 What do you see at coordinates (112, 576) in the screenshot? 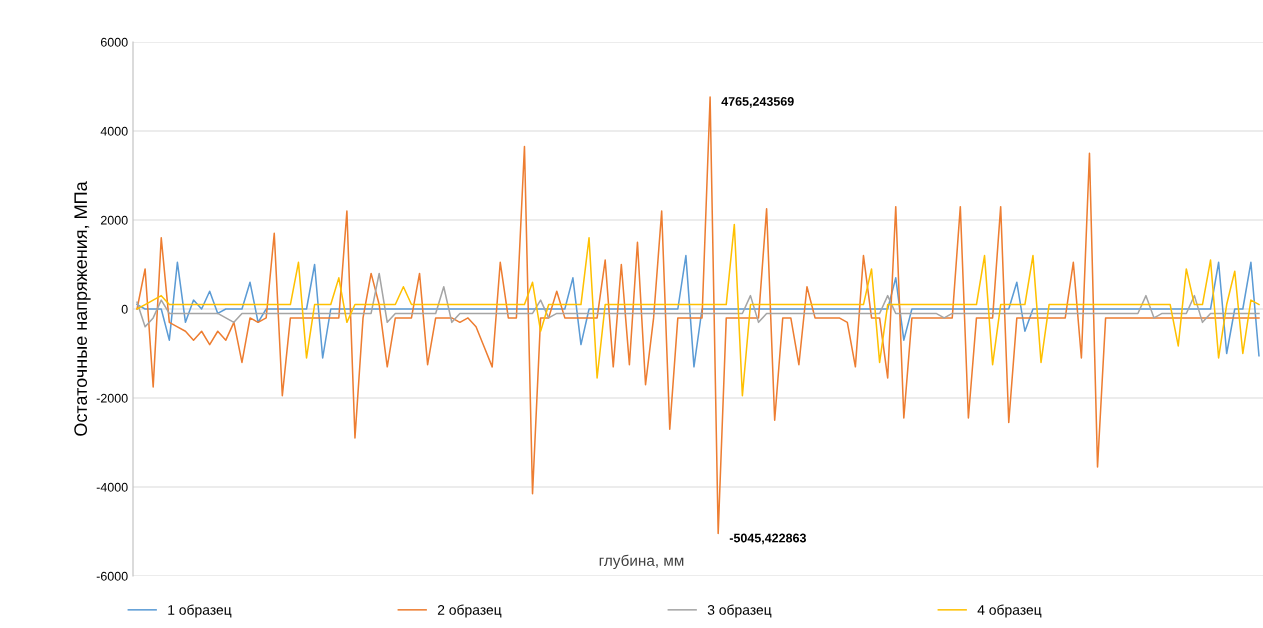
I see `y-tick-label: -6000` at bounding box center [112, 576].